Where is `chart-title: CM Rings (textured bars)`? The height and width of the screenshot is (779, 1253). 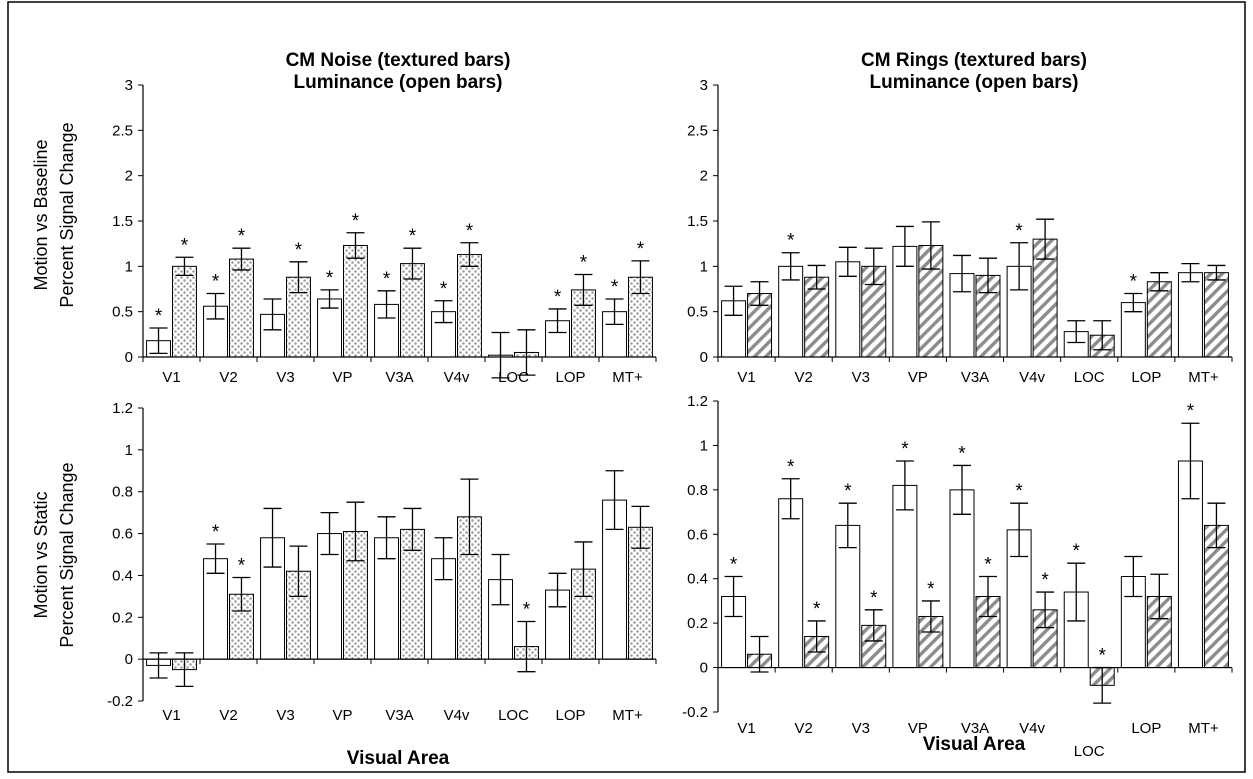 chart-title: CM Rings (textured bars) is located at coordinates (974, 60).